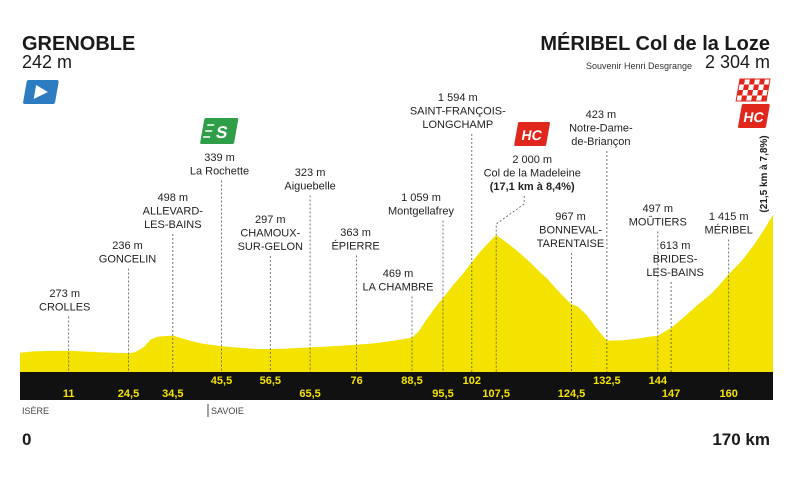 Image resolution: width=800 pixels, height=484 pixels. I want to click on waypoint-name-label: LA CHAMBRE, so click(398, 288).